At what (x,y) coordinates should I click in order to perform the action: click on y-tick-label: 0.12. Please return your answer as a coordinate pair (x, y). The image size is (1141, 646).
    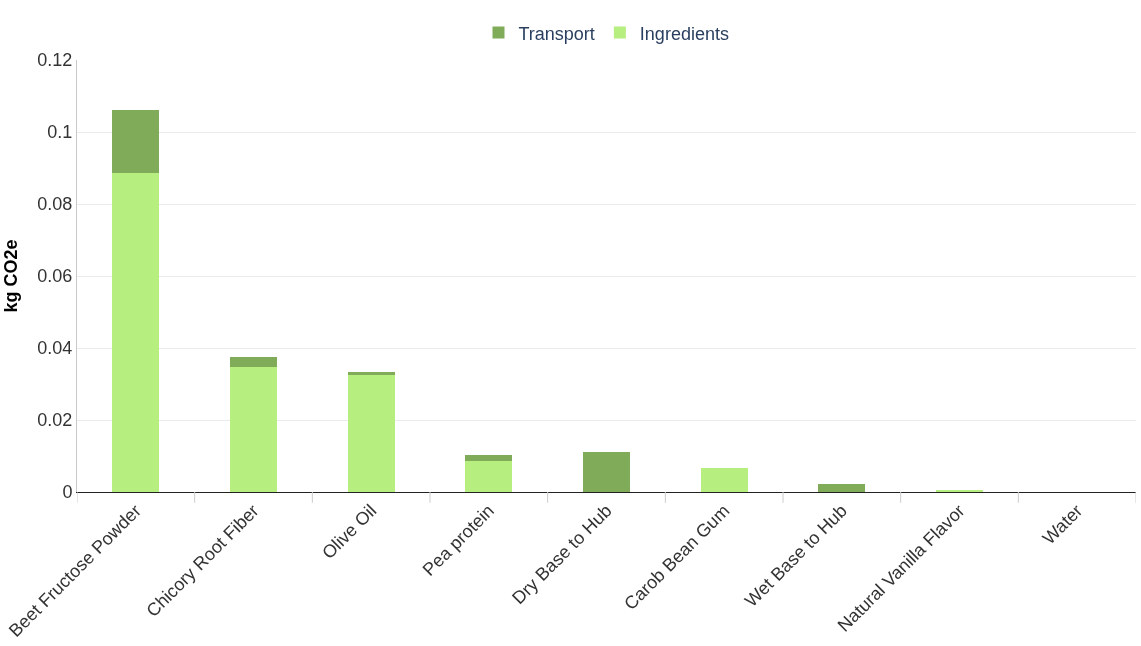
    Looking at the image, I should click on (55, 60).